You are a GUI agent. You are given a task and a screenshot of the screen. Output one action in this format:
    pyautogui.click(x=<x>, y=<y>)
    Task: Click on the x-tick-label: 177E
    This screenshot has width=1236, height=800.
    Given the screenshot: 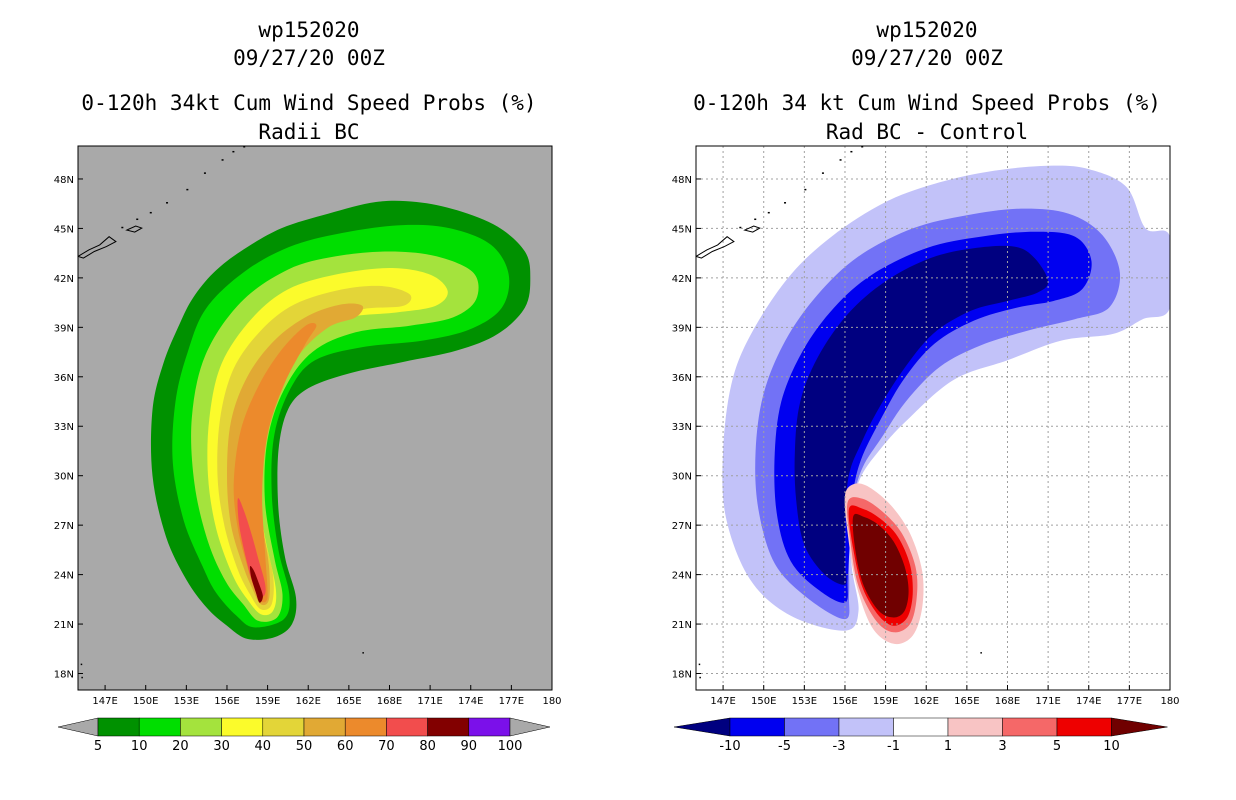 What is the action you would take?
    pyautogui.click(x=511, y=701)
    